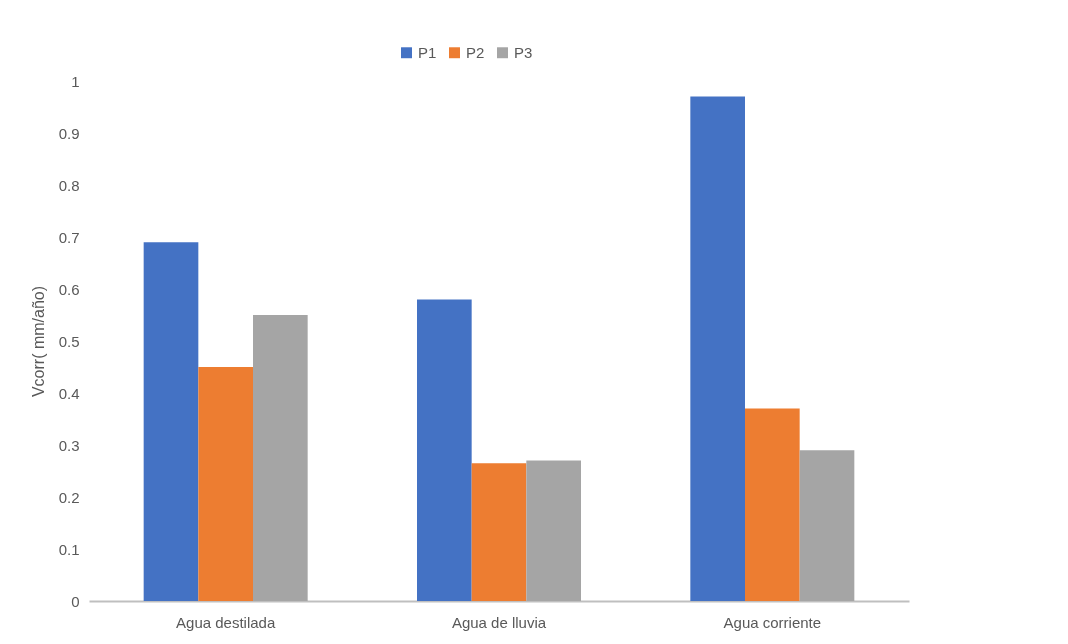  I want to click on y-tick-label: 0.8, so click(69, 185).